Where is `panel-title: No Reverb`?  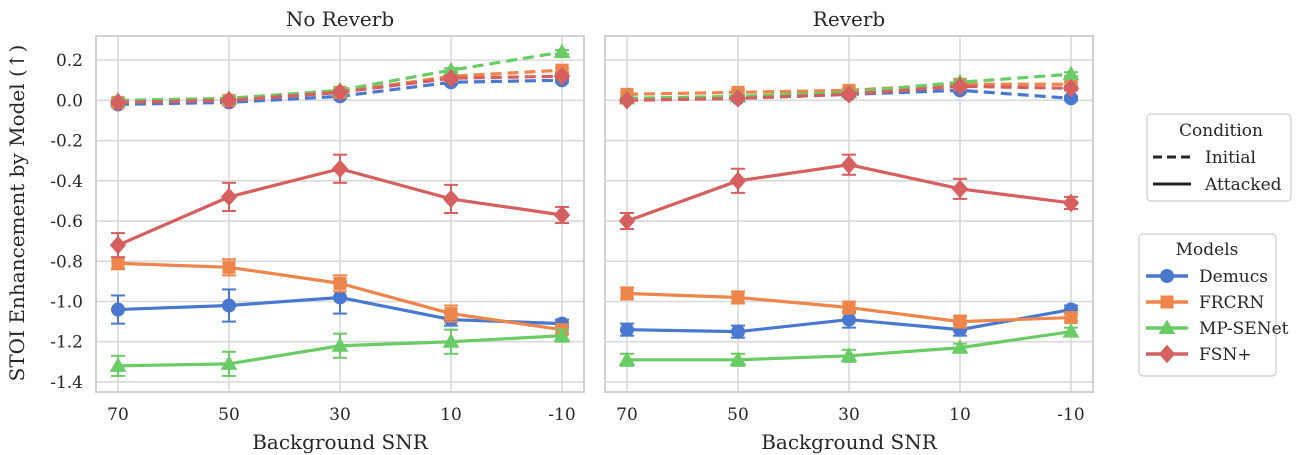
panel-title: No Reverb is located at coordinates (340, 19).